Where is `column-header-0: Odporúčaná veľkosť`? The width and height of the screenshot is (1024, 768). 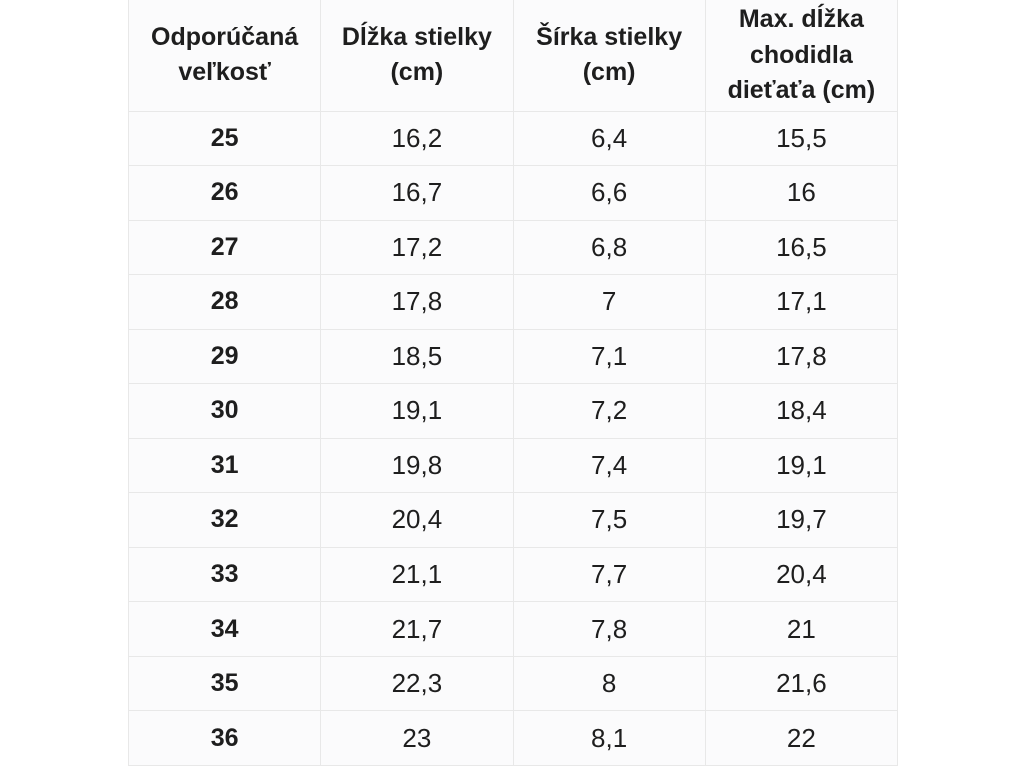 column-header-0: Odporúčaná veľkosť is located at coordinates (224, 56).